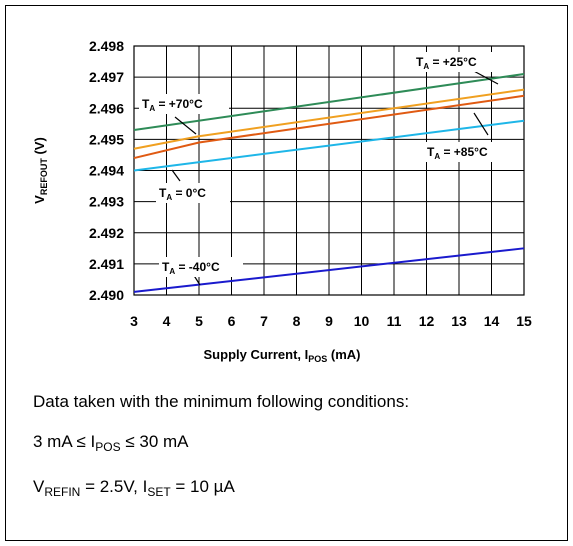 The image size is (573, 546). What do you see at coordinates (264, 321) in the screenshot?
I see `x-tick-label: 7` at bounding box center [264, 321].